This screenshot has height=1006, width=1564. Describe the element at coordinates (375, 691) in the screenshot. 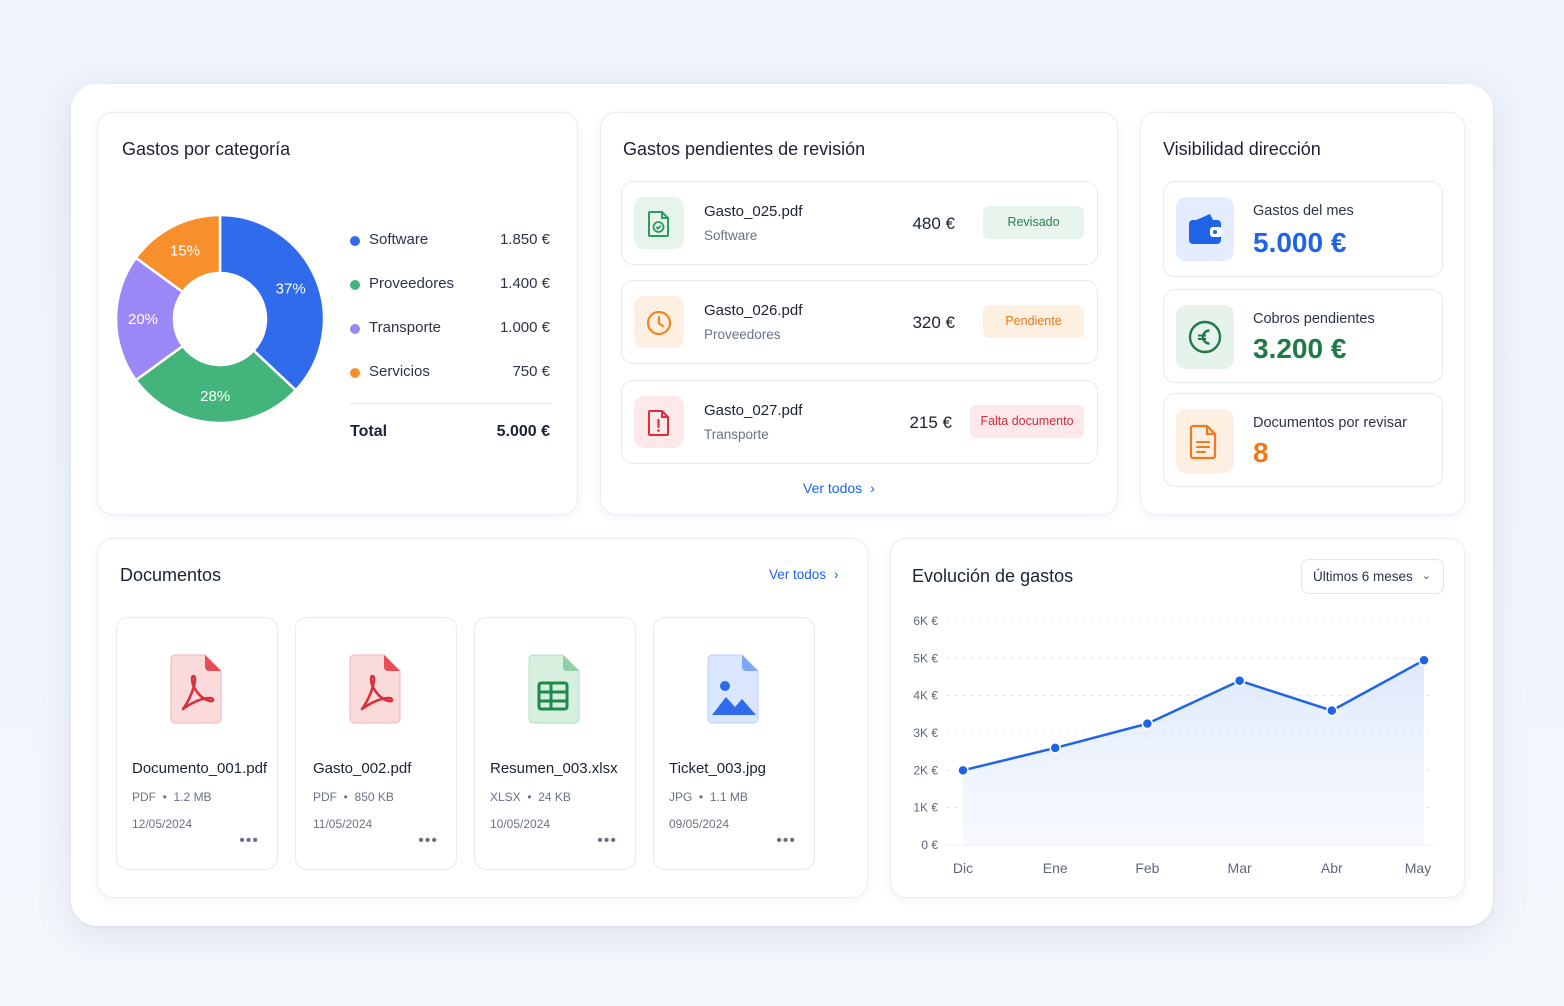

I see `pdf-file-icon` at that location.